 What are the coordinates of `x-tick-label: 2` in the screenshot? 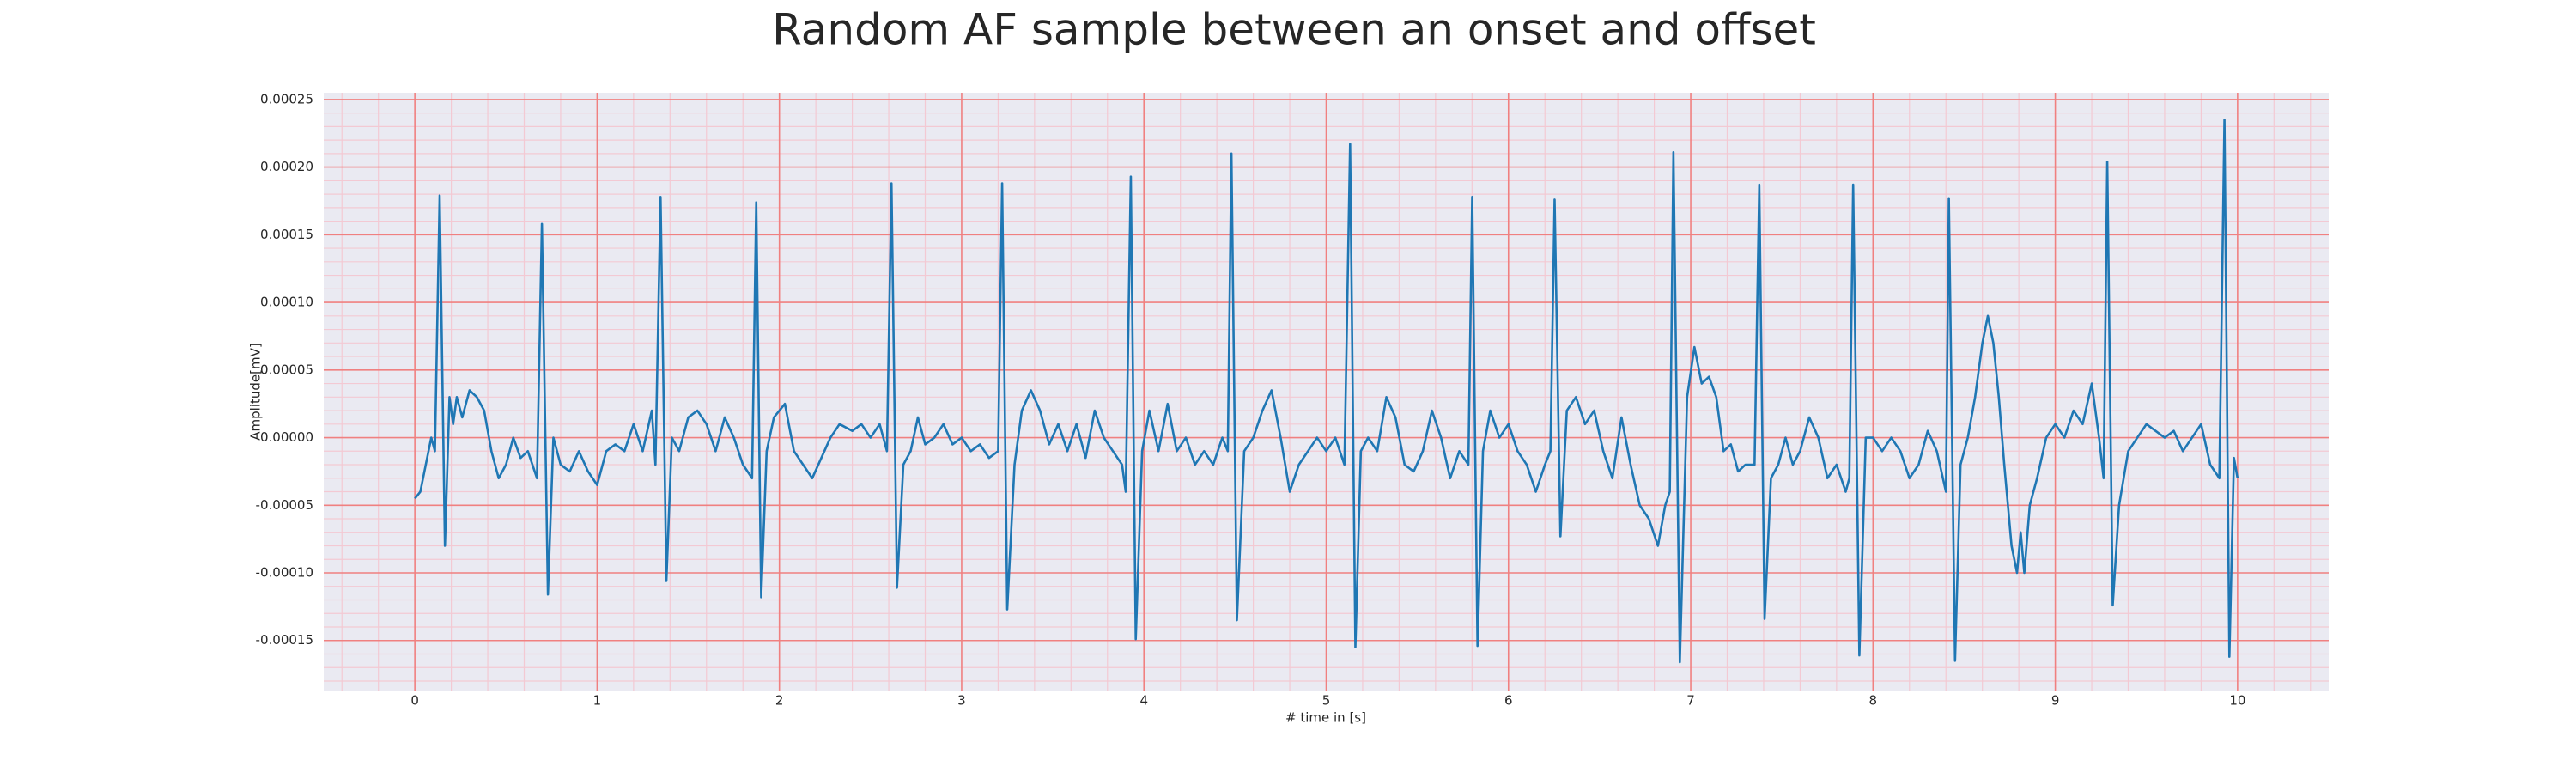 It's located at (779, 701).